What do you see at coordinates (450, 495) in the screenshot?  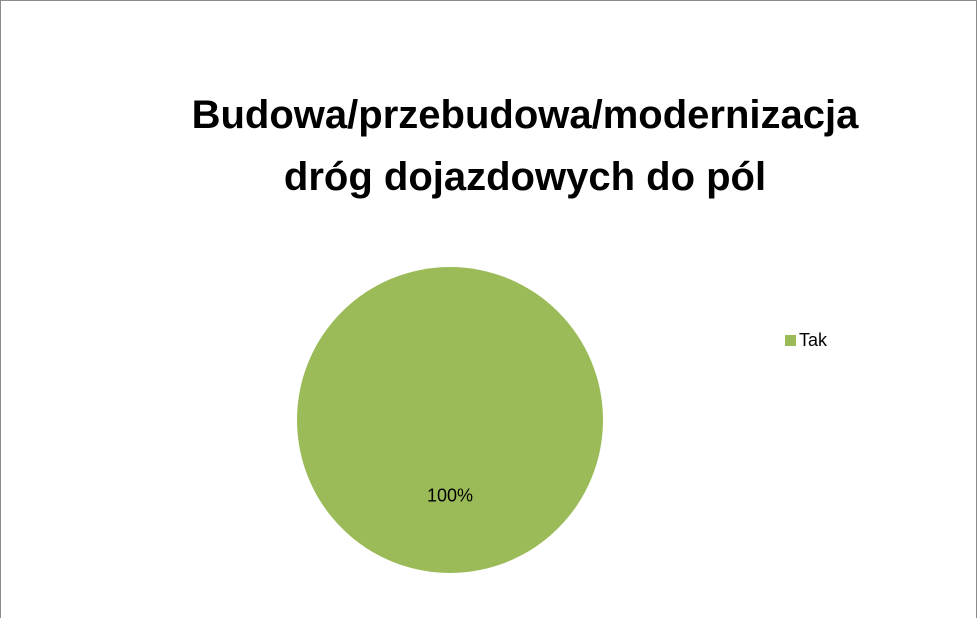 I see `data-label: 100%` at bounding box center [450, 495].